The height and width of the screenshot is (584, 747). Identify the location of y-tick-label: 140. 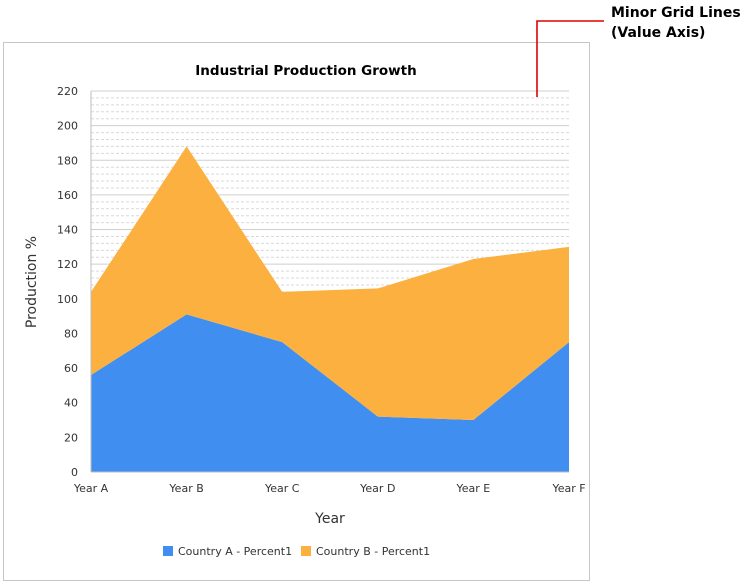
(67, 230).